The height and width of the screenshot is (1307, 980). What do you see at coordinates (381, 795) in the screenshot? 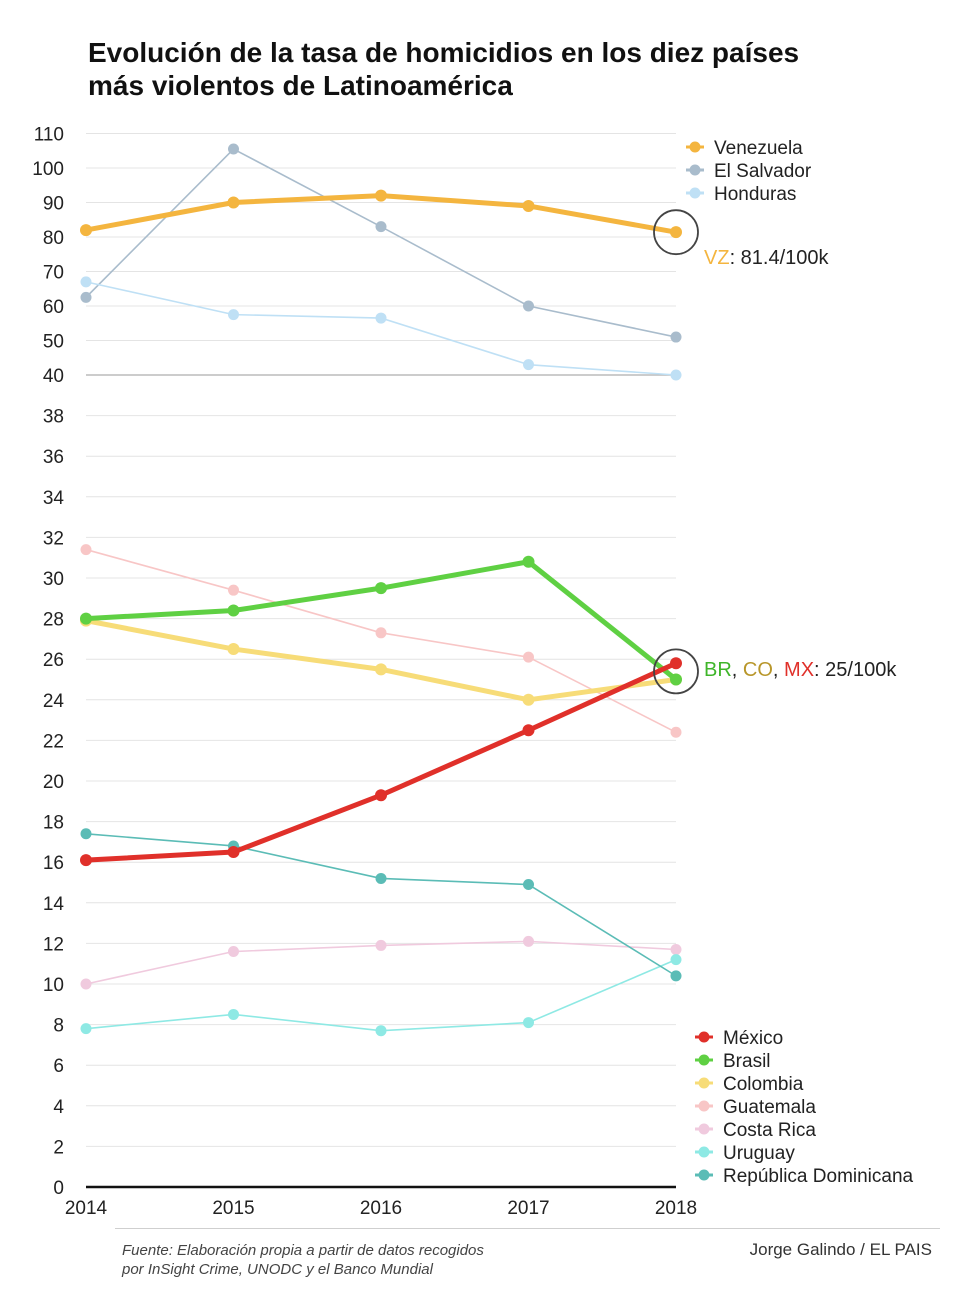
I see `point-mexico-2016` at bounding box center [381, 795].